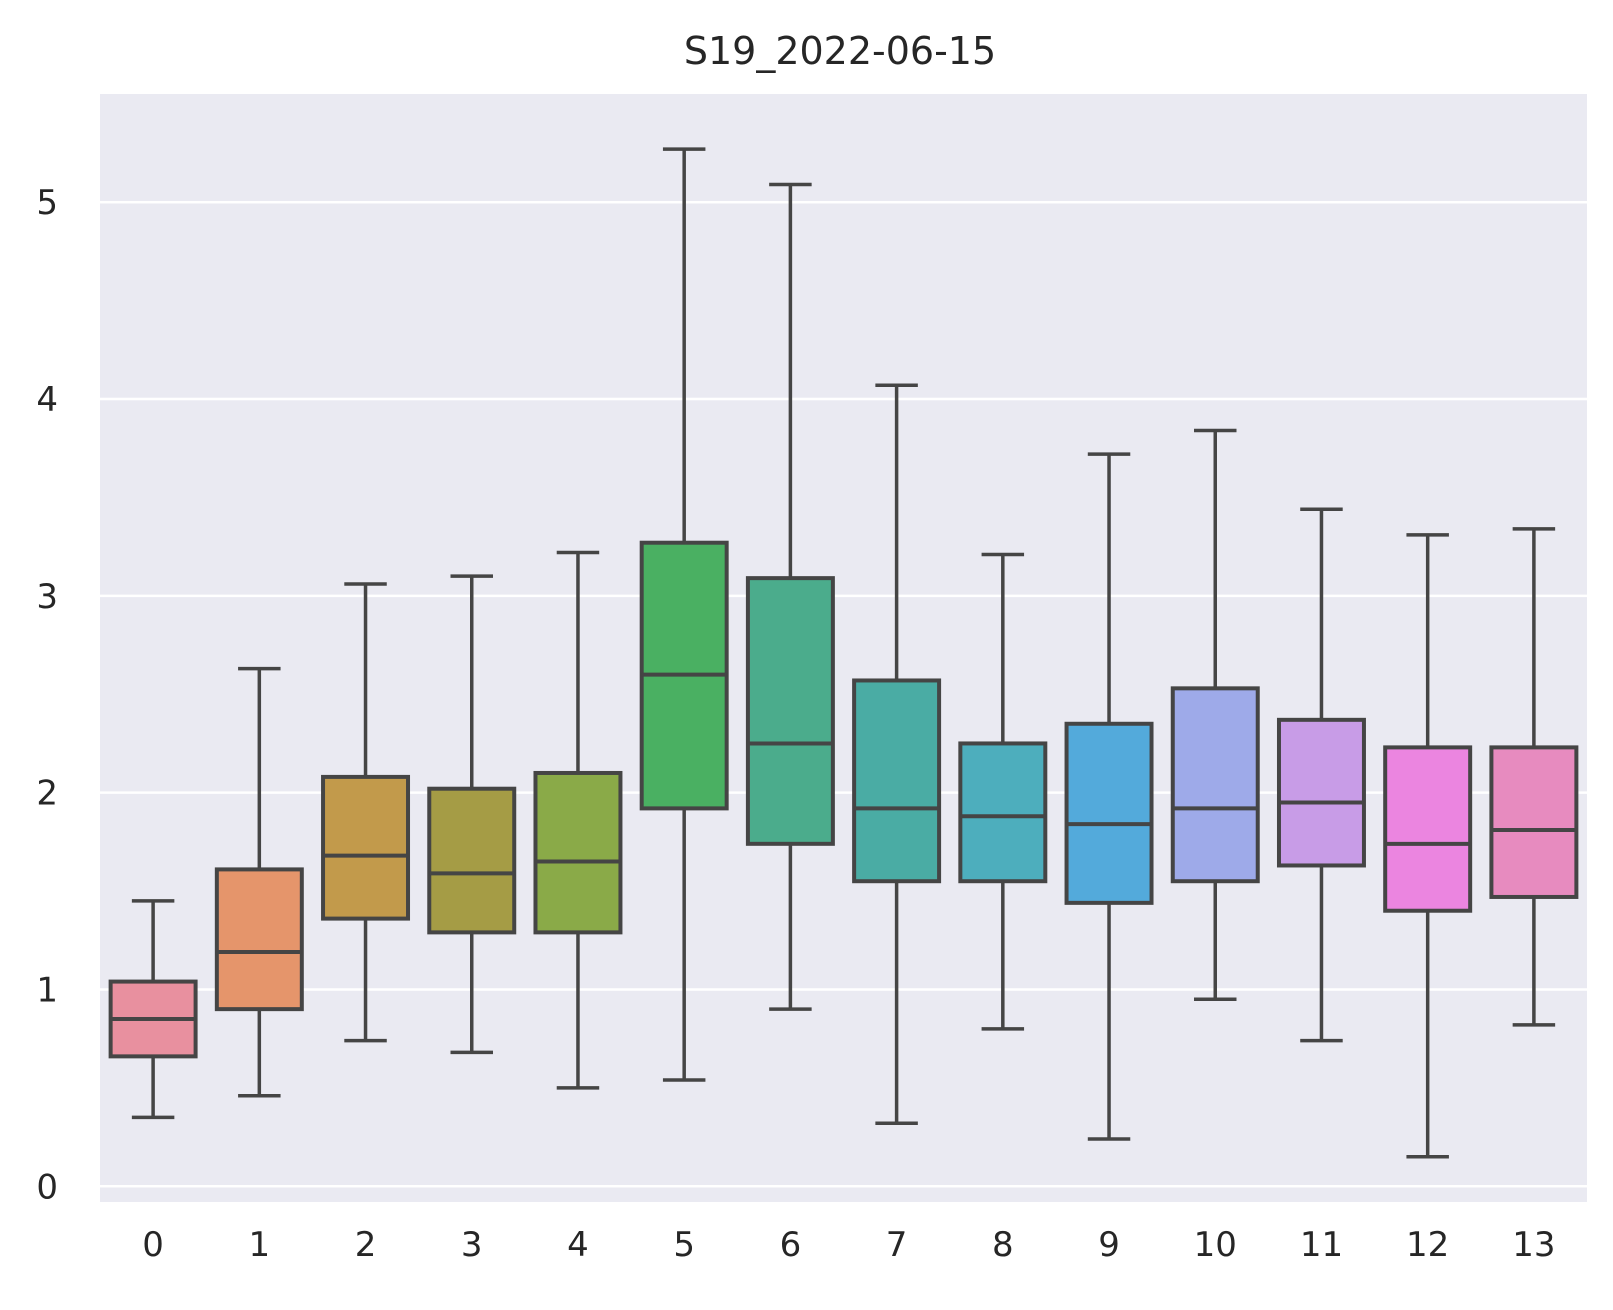 This screenshot has width=1613, height=1310. Describe the element at coordinates (1109, 1245) in the screenshot. I see `x-tick-label: 9` at that location.